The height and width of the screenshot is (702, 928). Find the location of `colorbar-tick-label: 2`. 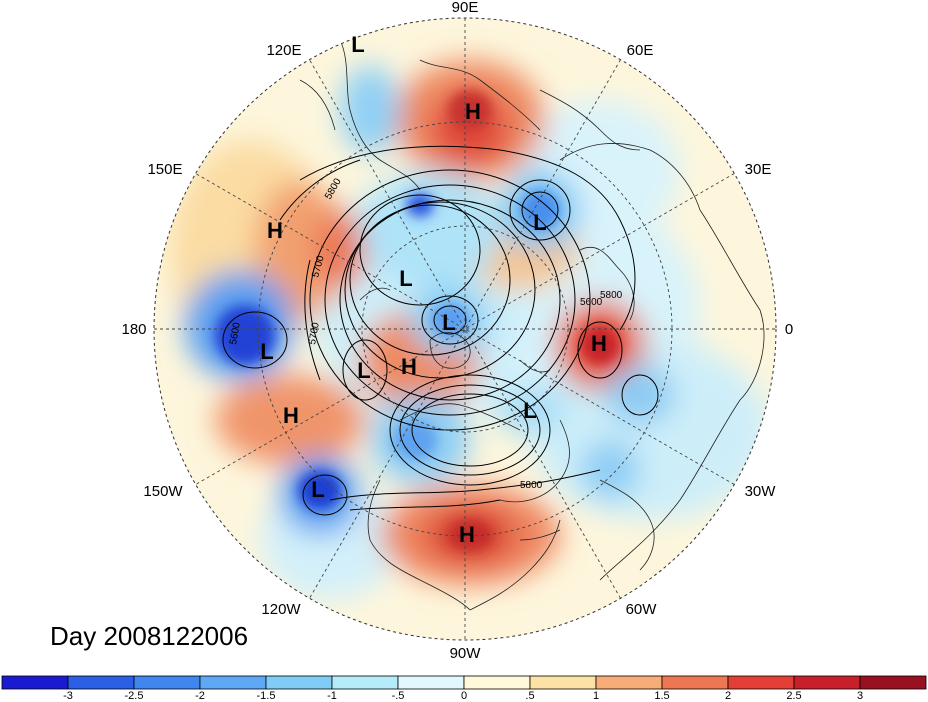

colorbar-tick-label: 2 is located at coordinates (728, 696).